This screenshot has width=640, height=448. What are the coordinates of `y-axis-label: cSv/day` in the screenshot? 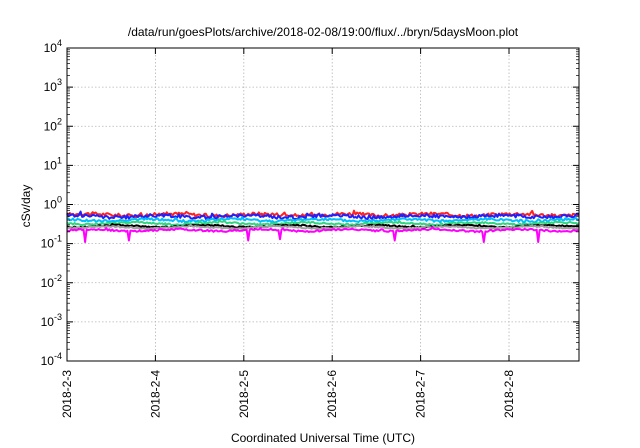 It's located at (26, 206).